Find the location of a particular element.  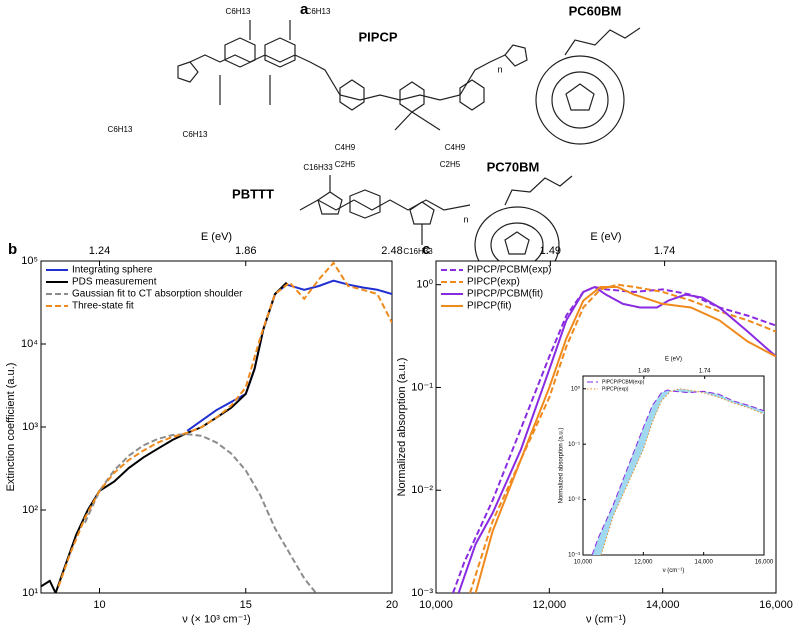

structure-label: PBTTT is located at coordinates (253, 193).